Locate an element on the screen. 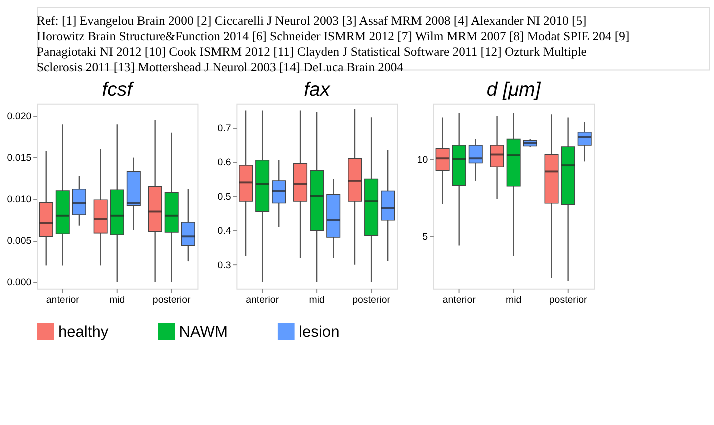  legend-label: NAWM is located at coordinates (203, 332).